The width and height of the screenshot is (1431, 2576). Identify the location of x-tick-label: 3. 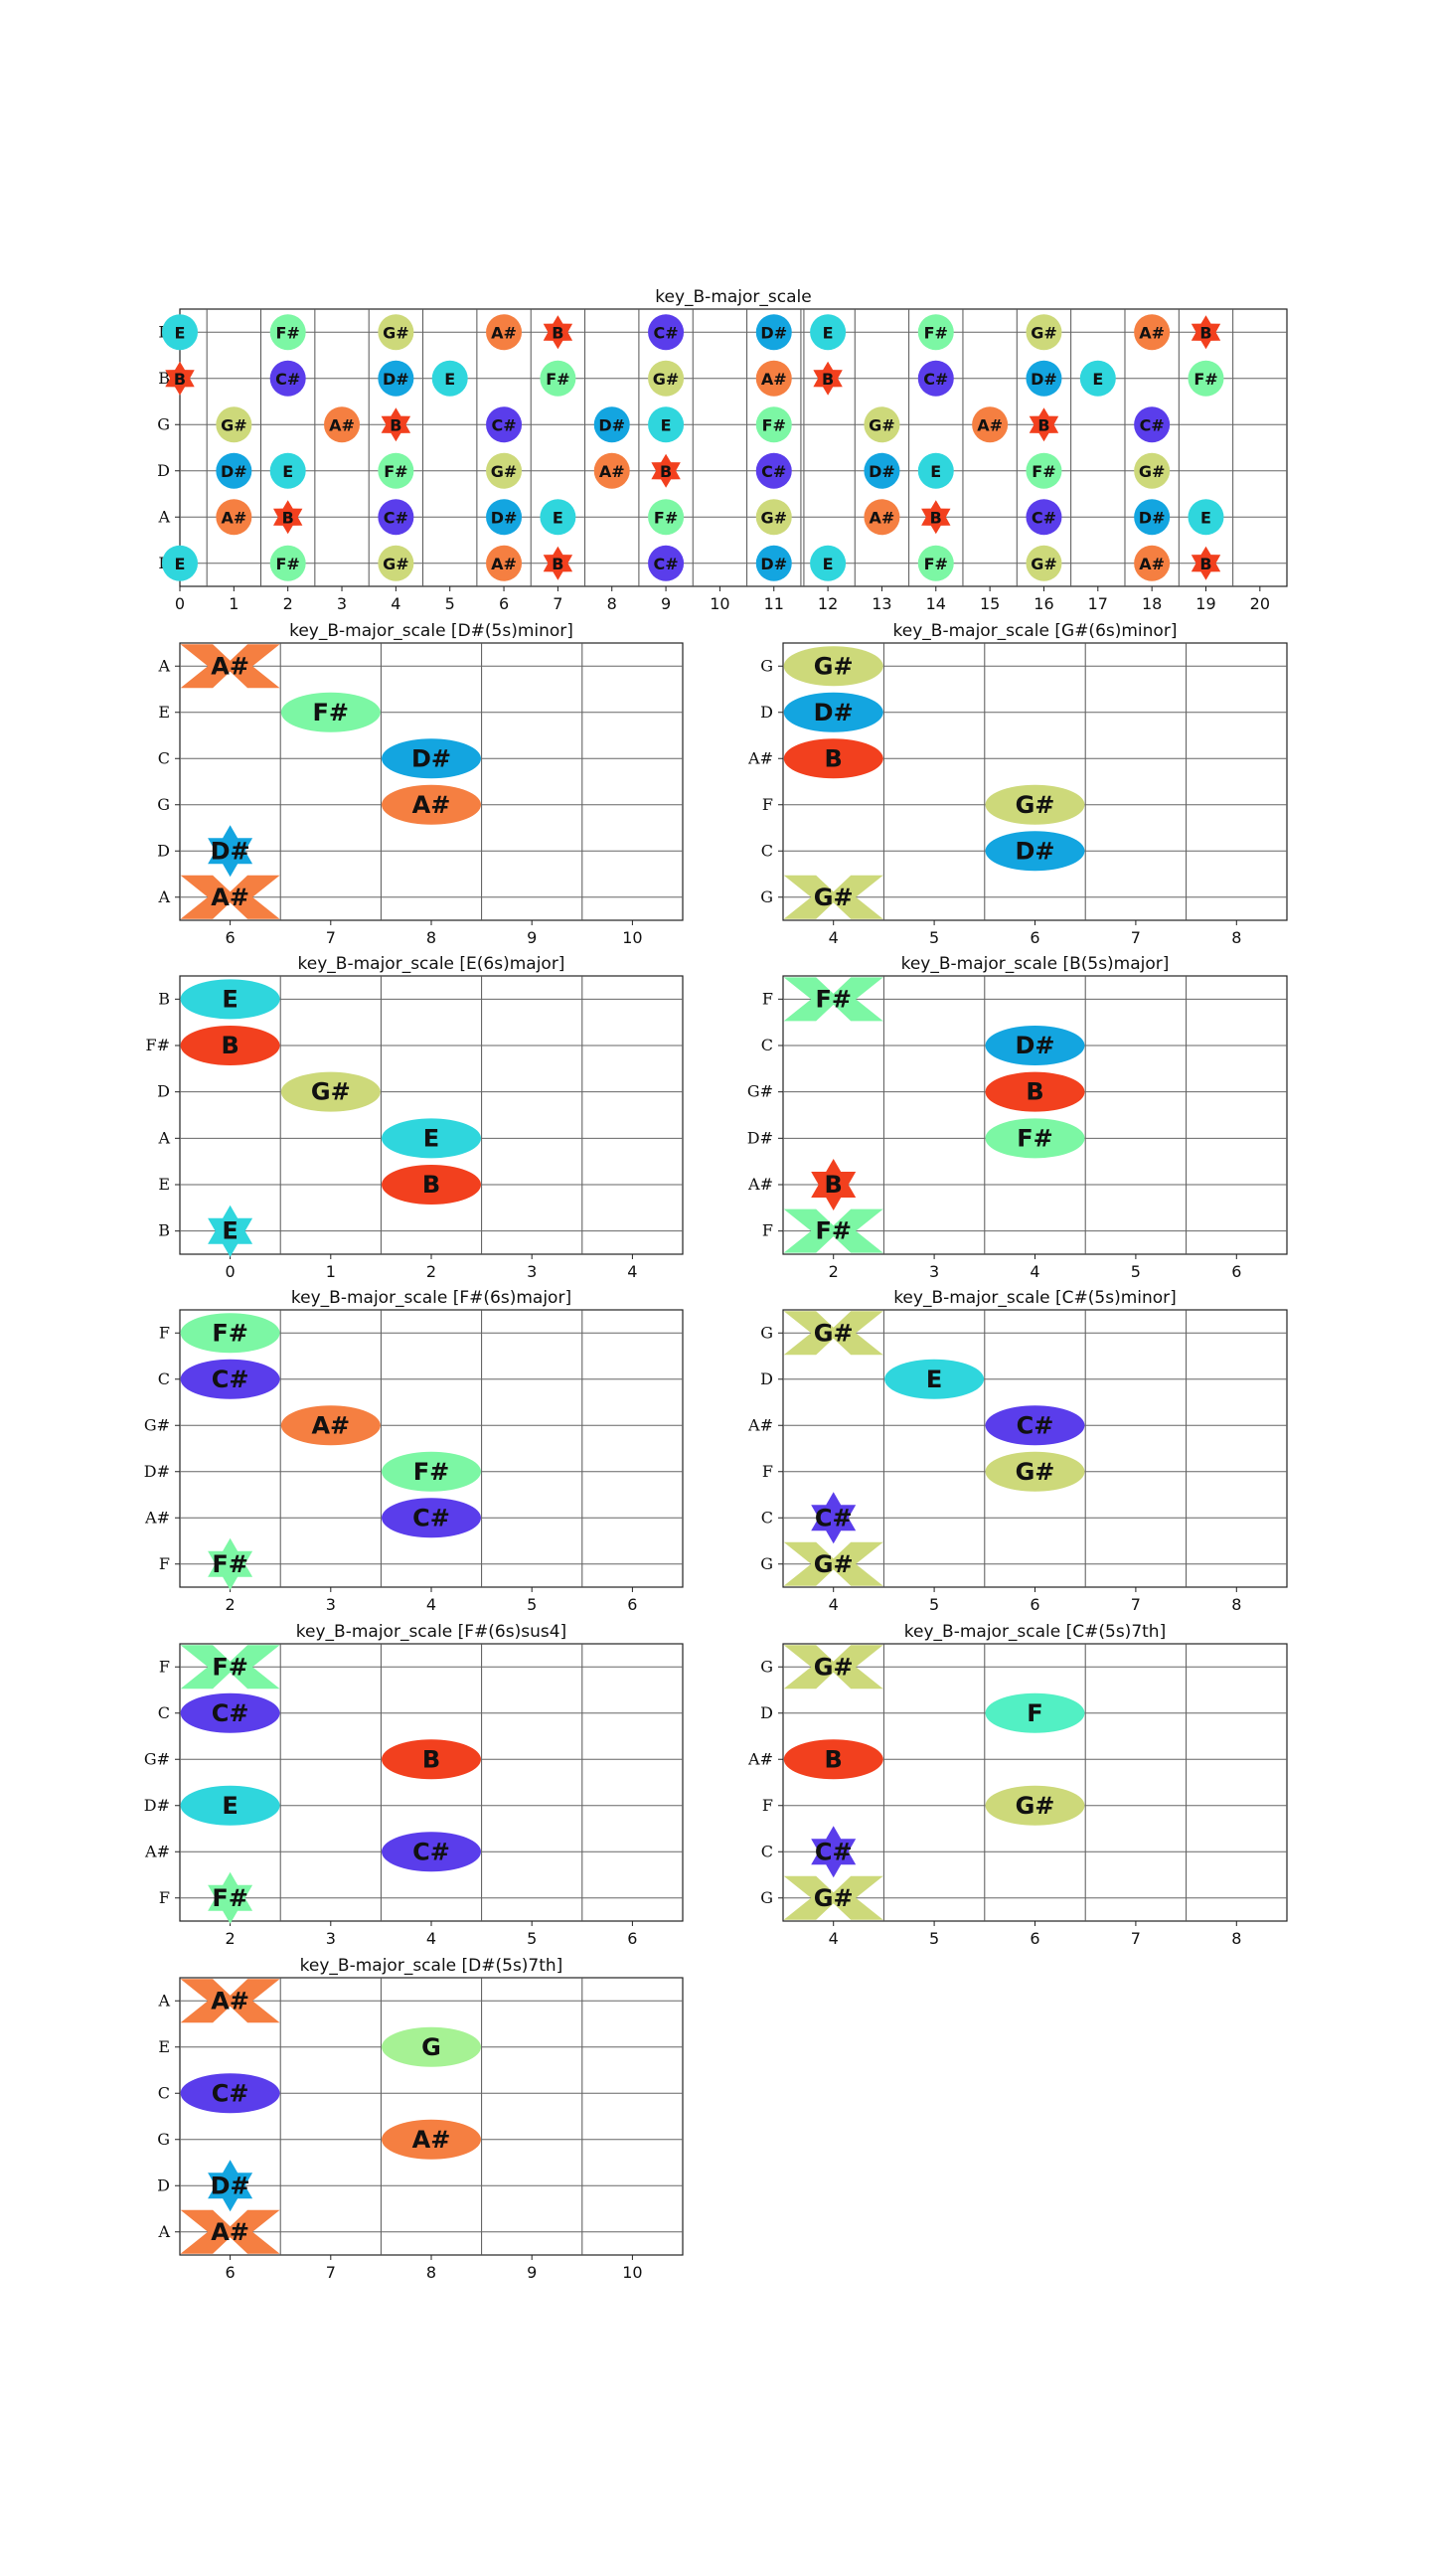
(331, 1938).